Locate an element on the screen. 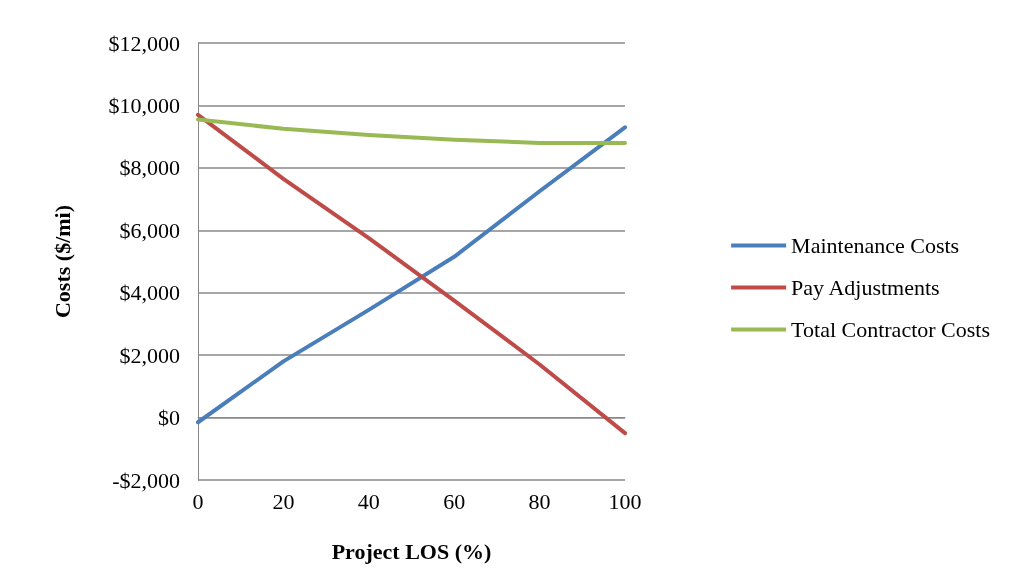  x-tick-label: 80 is located at coordinates (539, 501).